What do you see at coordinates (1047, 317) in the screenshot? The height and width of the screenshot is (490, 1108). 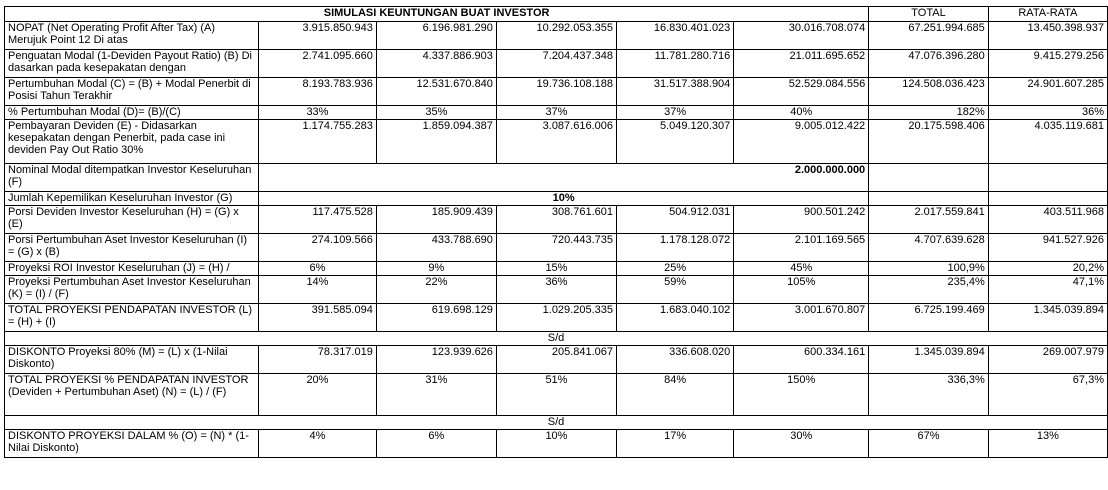 I see `average-value: 1.345.039.894` at bounding box center [1047, 317].